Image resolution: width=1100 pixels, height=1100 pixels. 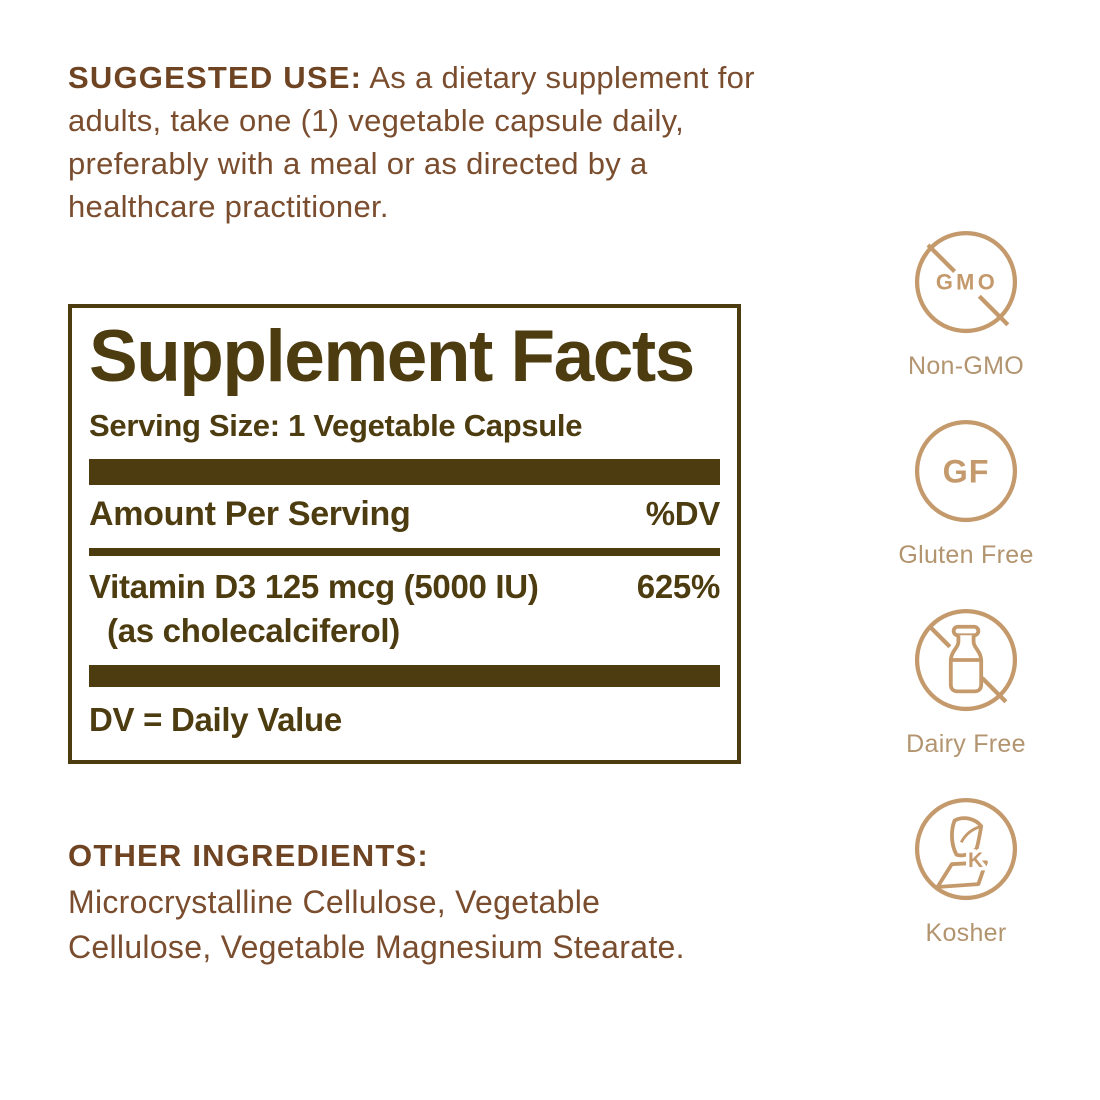 What do you see at coordinates (404, 552) in the screenshot?
I see `divider-bar-thin` at bounding box center [404, 552].